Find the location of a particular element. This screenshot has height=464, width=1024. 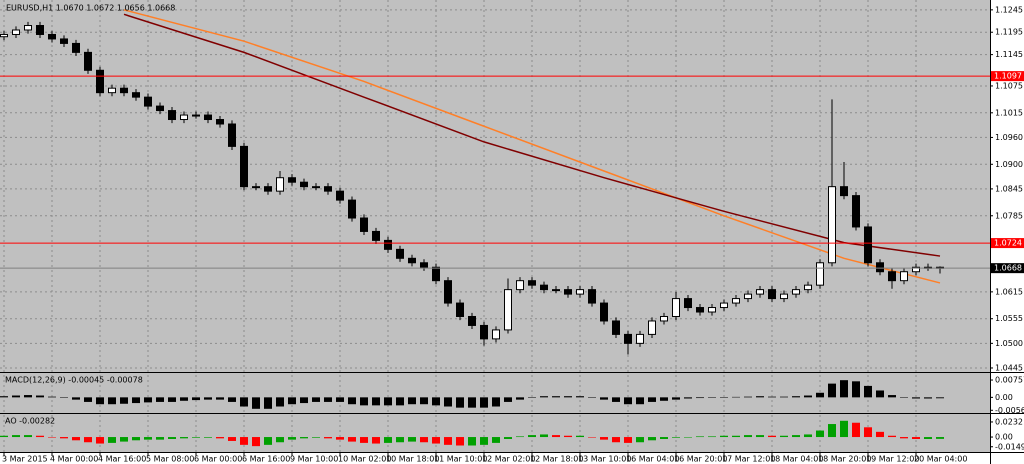

y-tick-label: 1.0900 is located at coordinates (1009, 164).